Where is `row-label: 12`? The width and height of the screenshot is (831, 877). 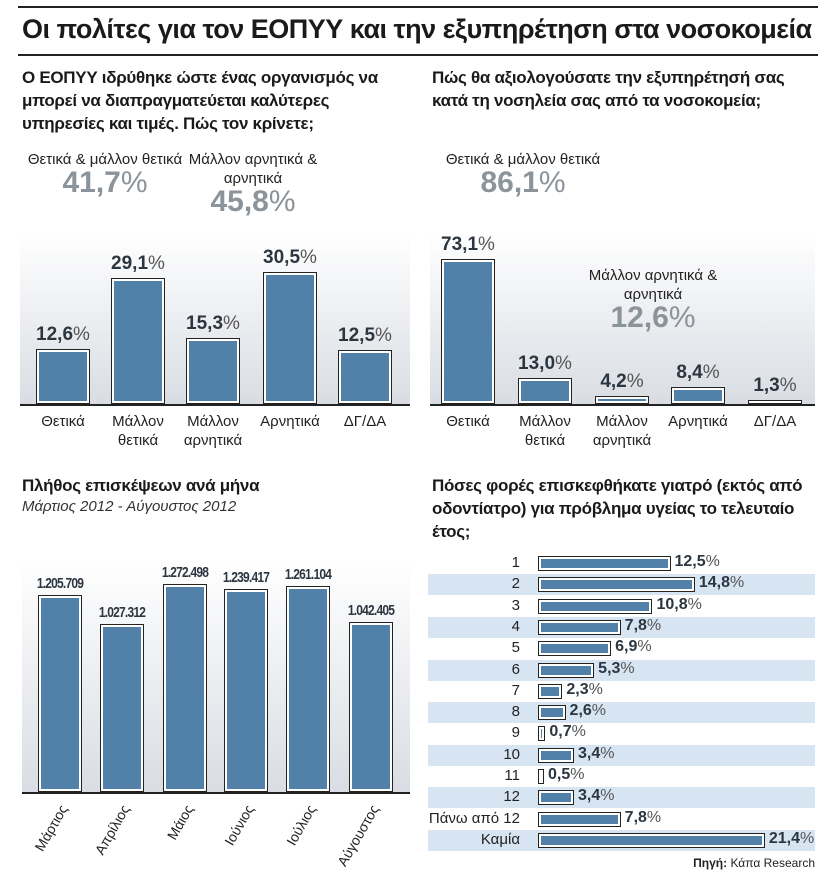 row-label: 12 is located at coordinates (511, 797).